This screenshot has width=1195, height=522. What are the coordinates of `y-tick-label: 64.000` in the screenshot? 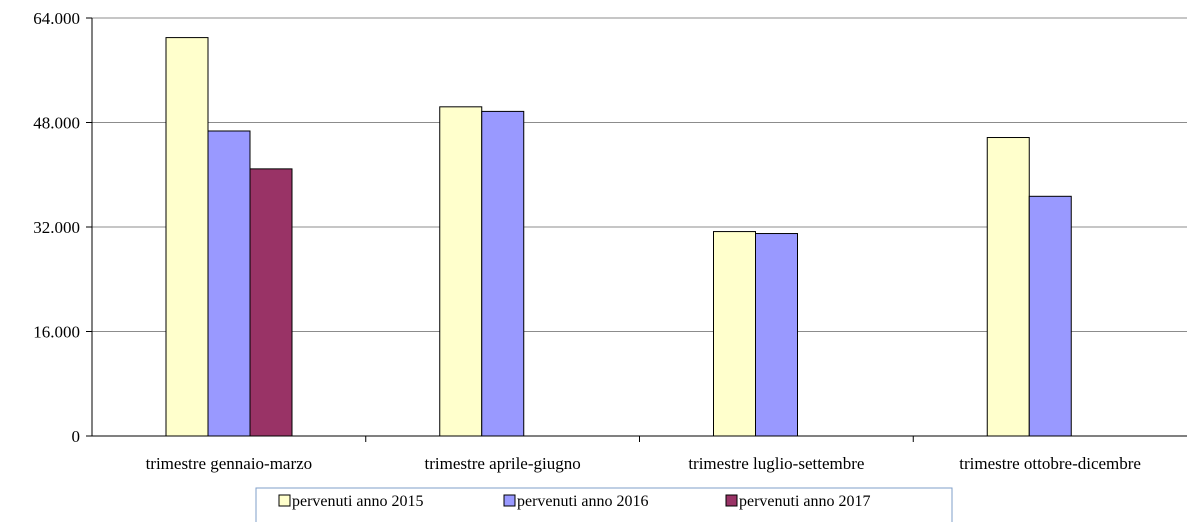 It's located at (56, 18).